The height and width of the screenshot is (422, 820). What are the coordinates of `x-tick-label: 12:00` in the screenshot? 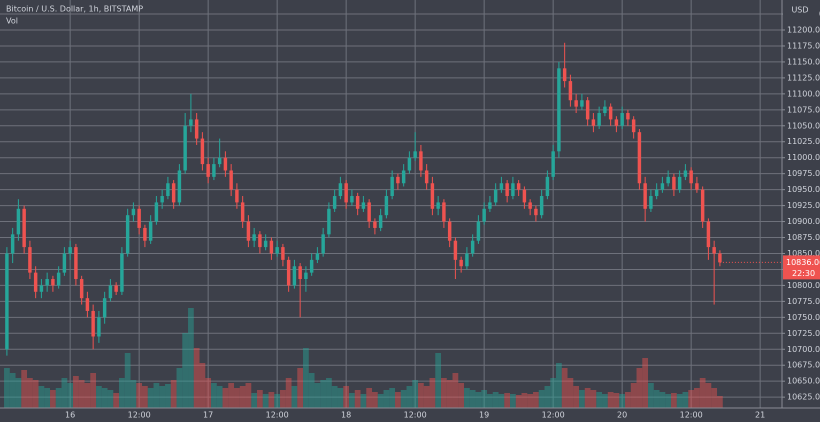 It's located at (139, 415).